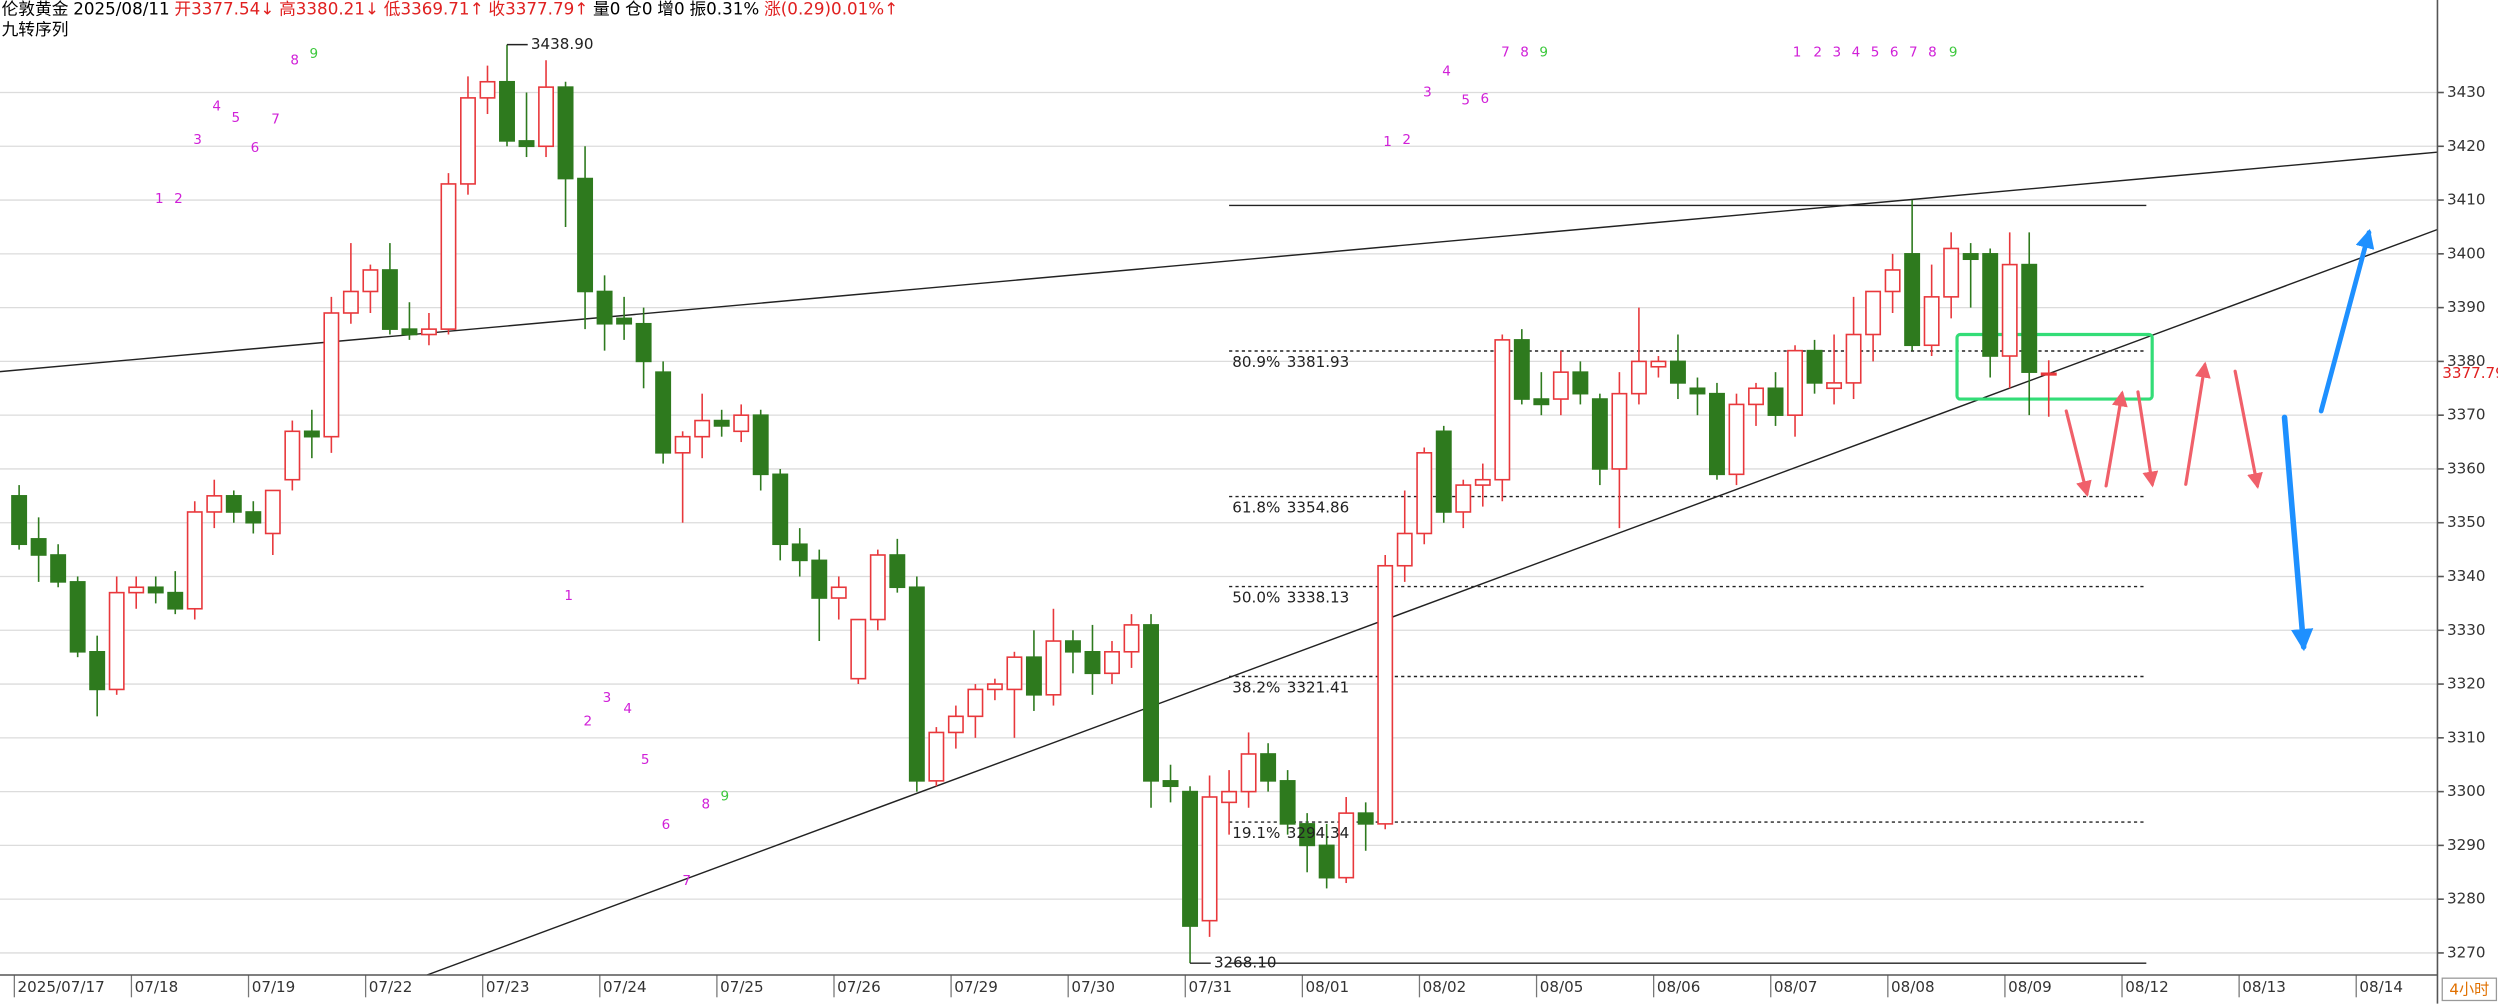 The width and height of the screenshot is (2498, 1004). Describe the element at coordinates (2147, 987) in the screenshot. I see `x-tick-label: 08/12` at that location.